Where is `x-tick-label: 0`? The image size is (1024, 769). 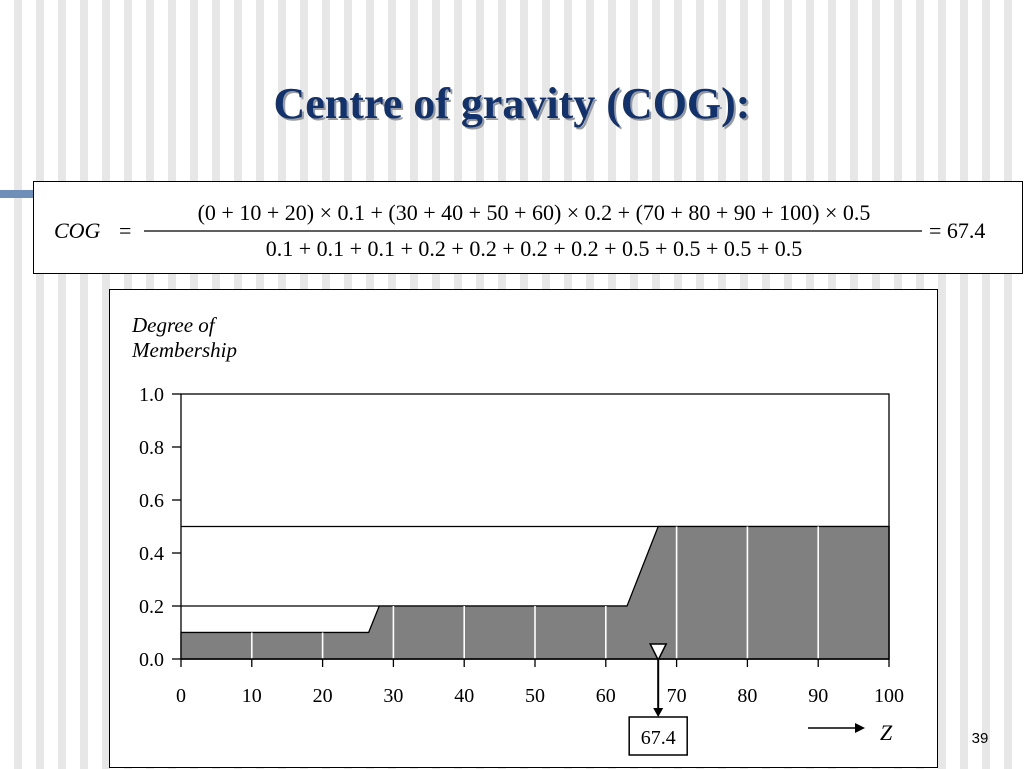
x-tick-label: 0 is located at coordinates (181, 696).